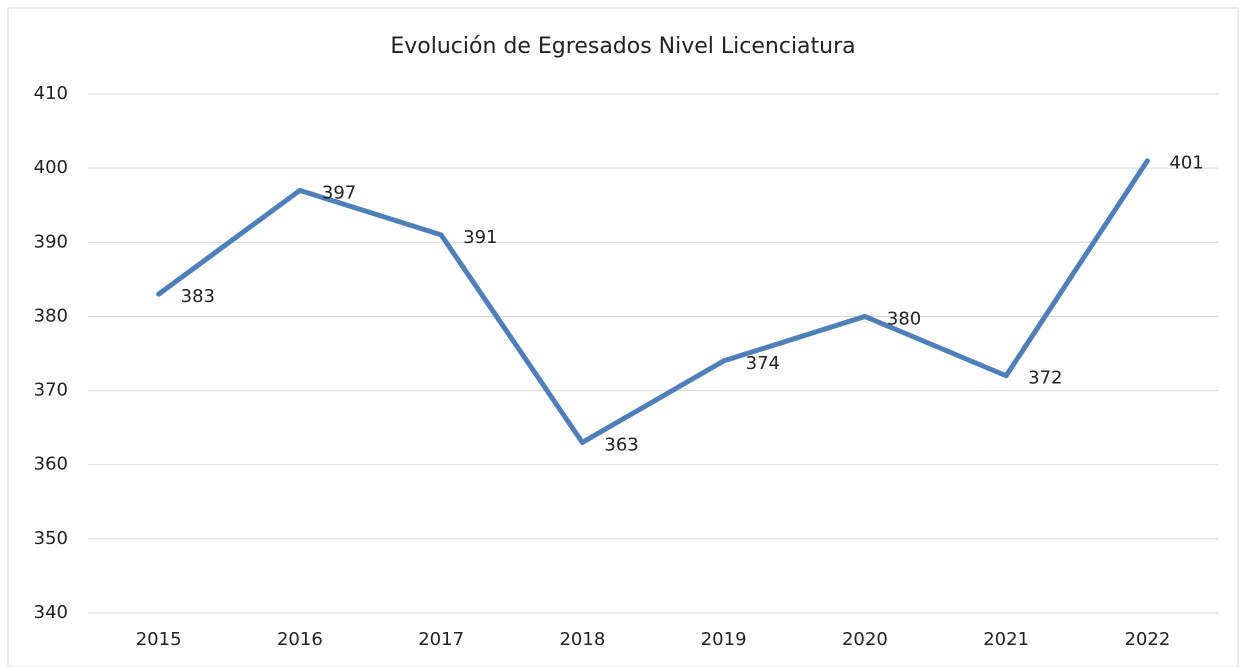  Describe the element at coordinates (1186, 163) in the screenshot. I see `data-label: 401` at that location.